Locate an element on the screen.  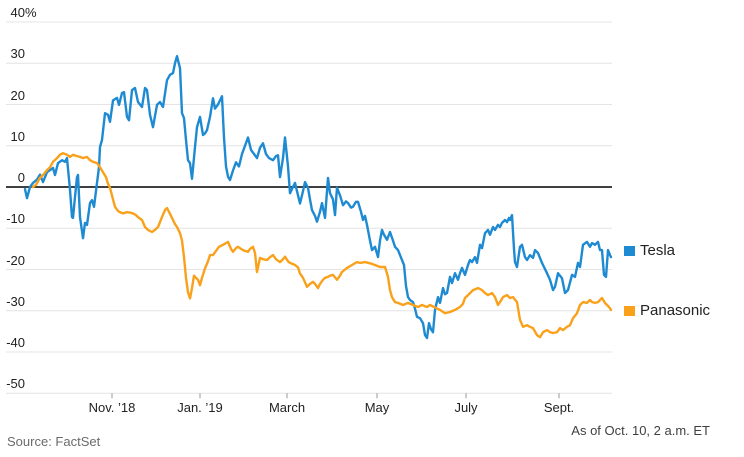
y-axis-label-10: 10 is located at coordinates (17, 136).